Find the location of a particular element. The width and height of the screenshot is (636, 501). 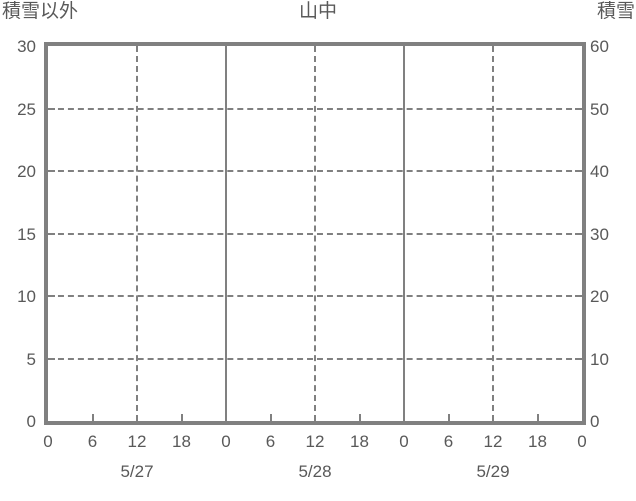

y2-axis-tick-label: 20 is located at coordinates (599, 296).